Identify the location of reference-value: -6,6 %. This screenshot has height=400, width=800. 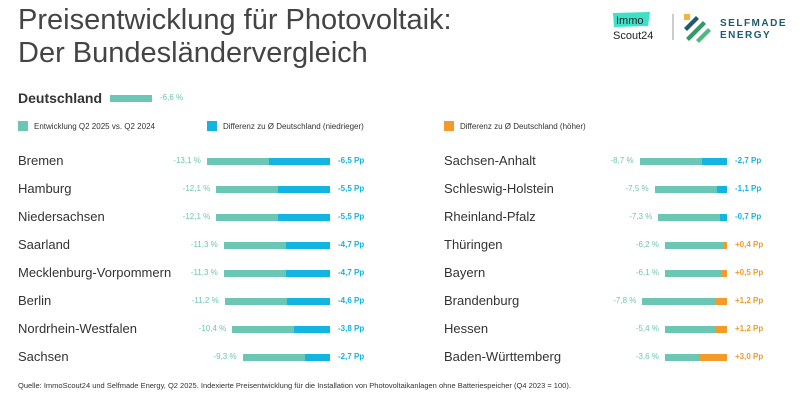
(172, 97).